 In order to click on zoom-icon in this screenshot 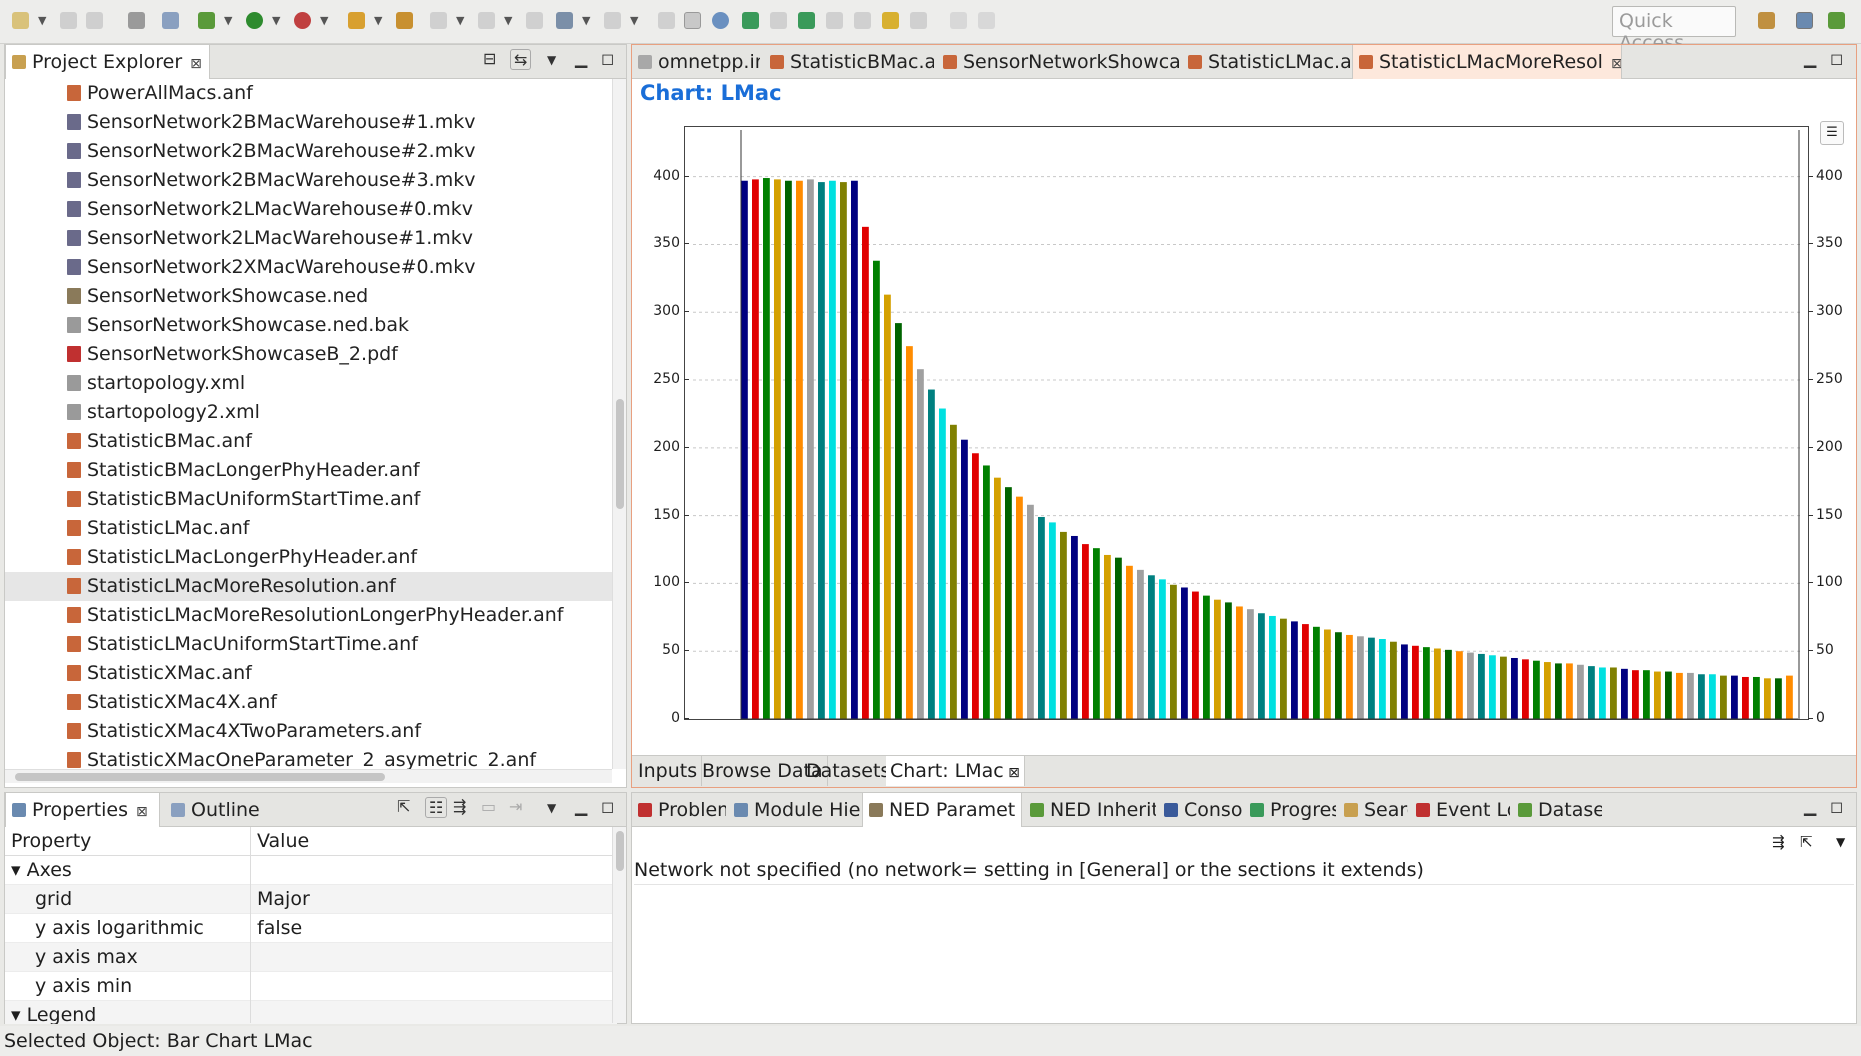, I will do `click(720, 20)`.